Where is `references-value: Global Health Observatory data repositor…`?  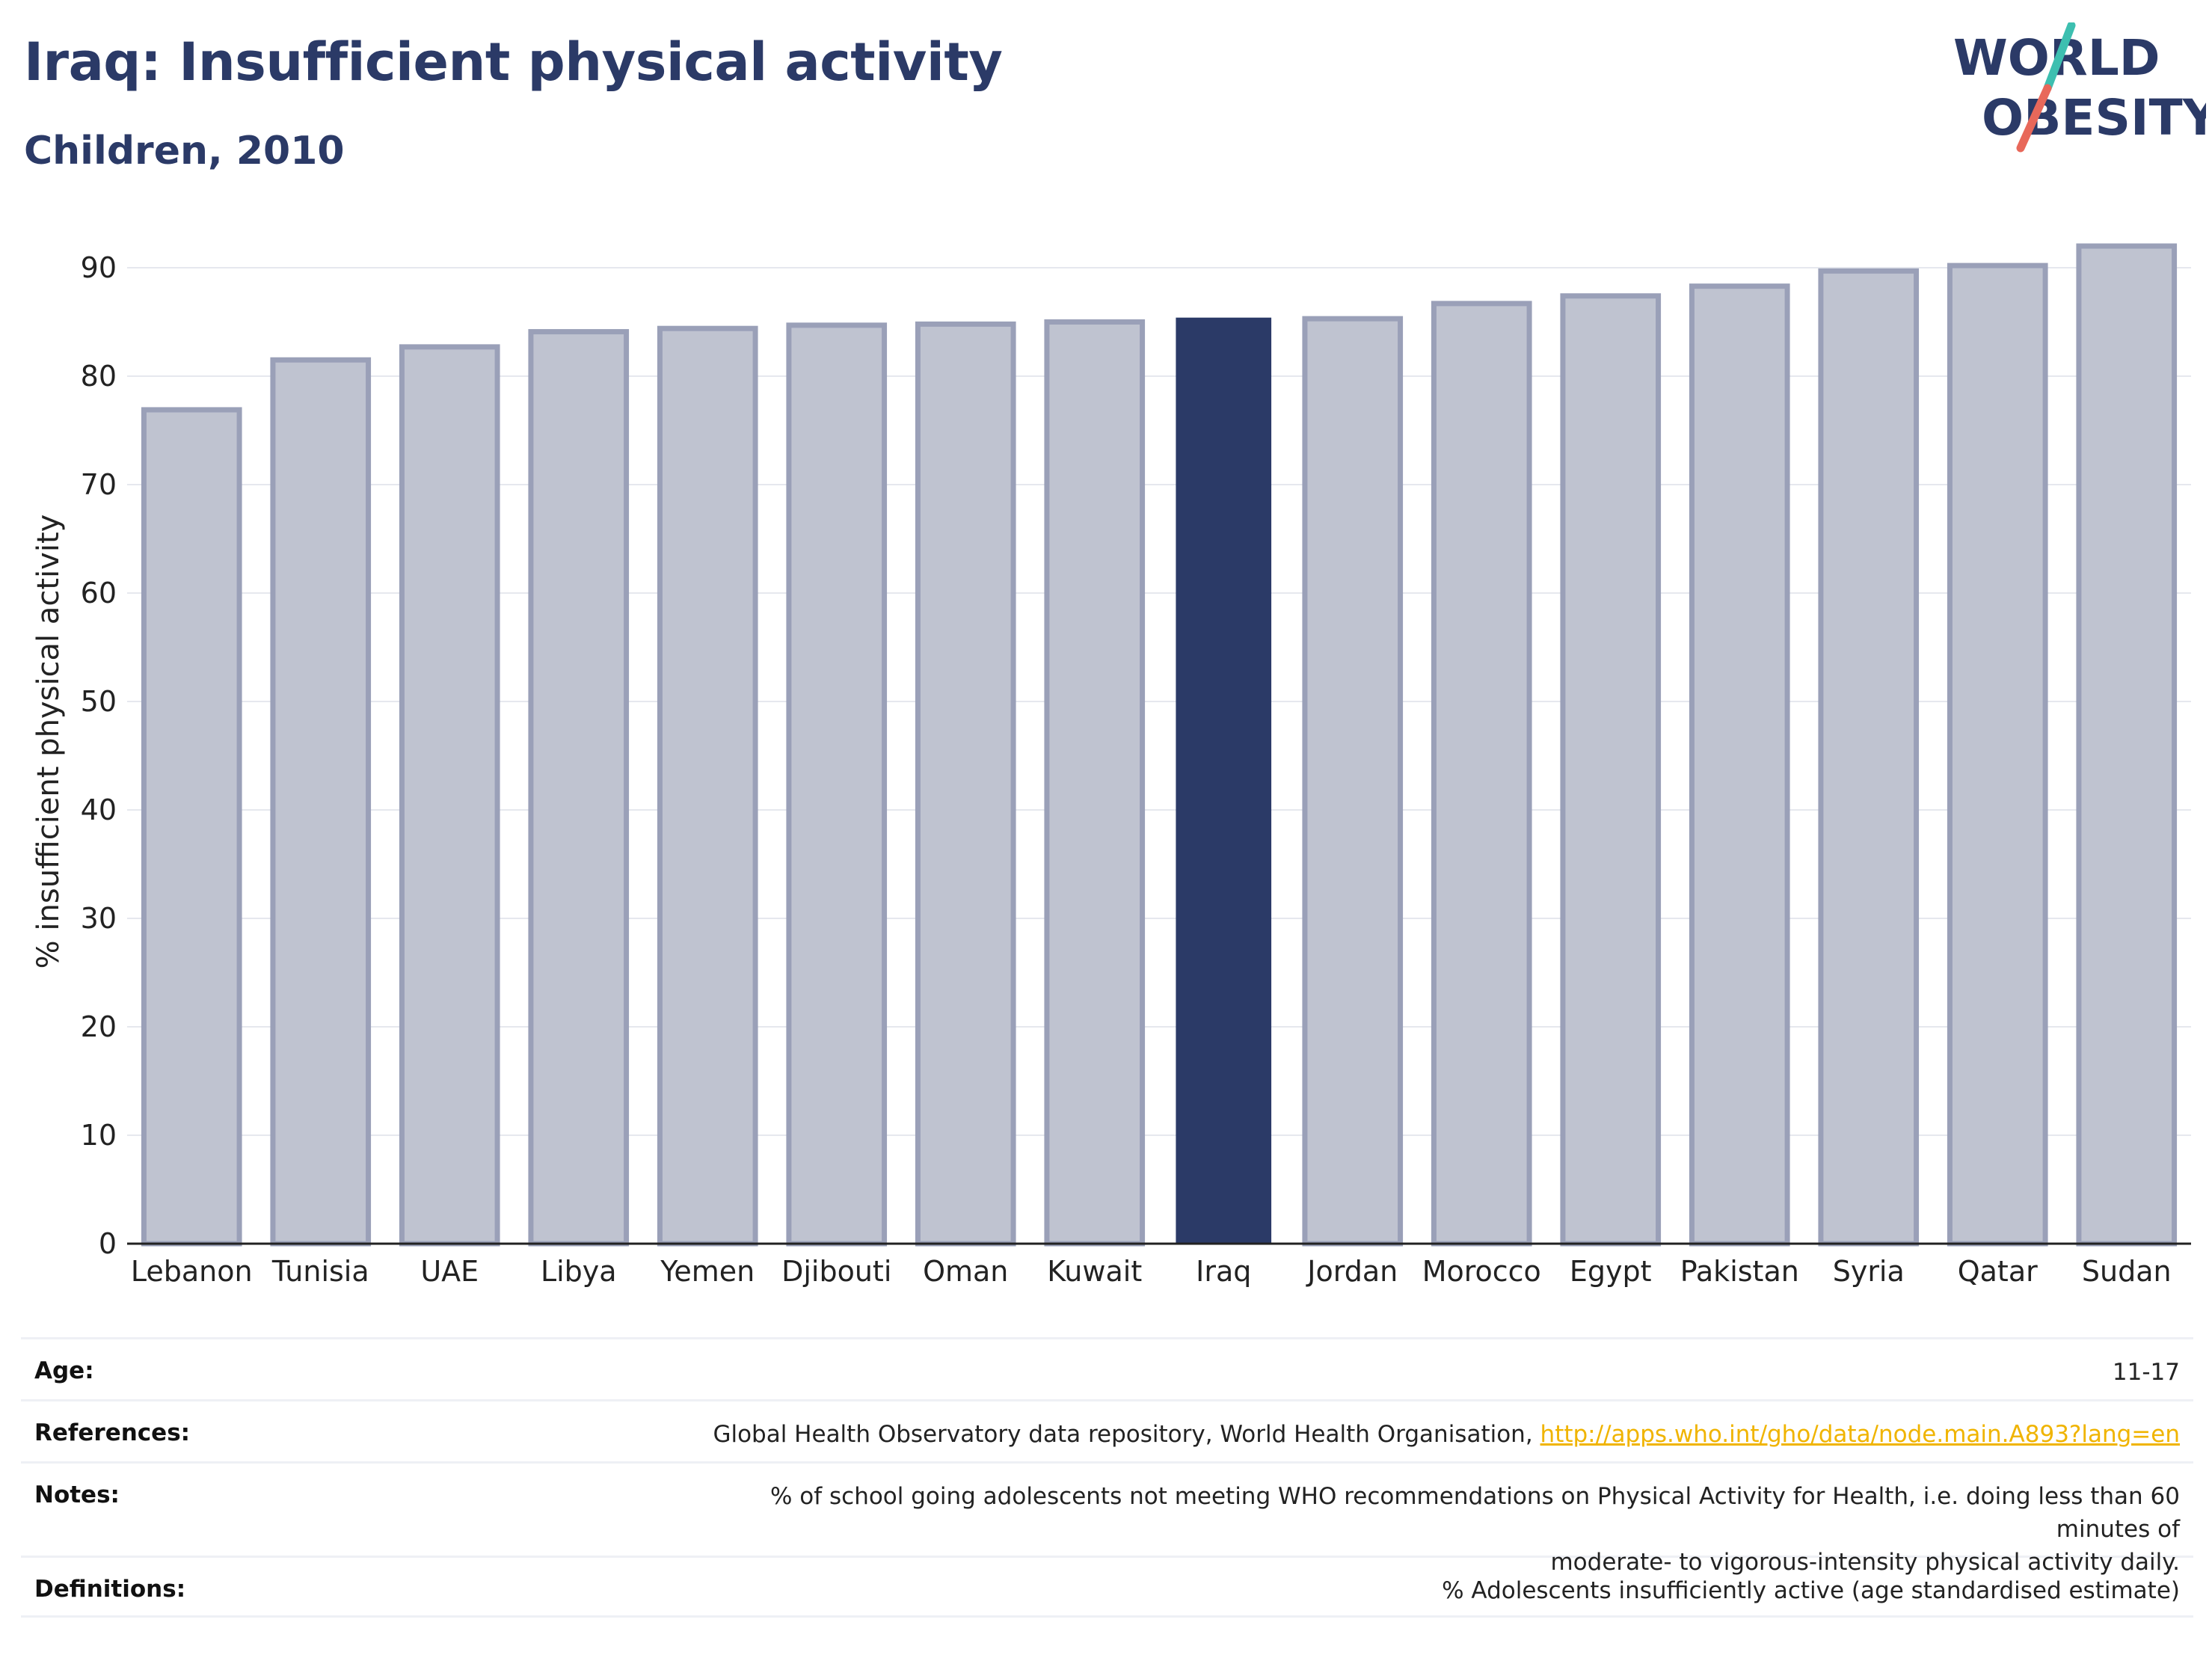
references-value: Global Health Observatory data repositor… is located at coordinates (1446, 1434).